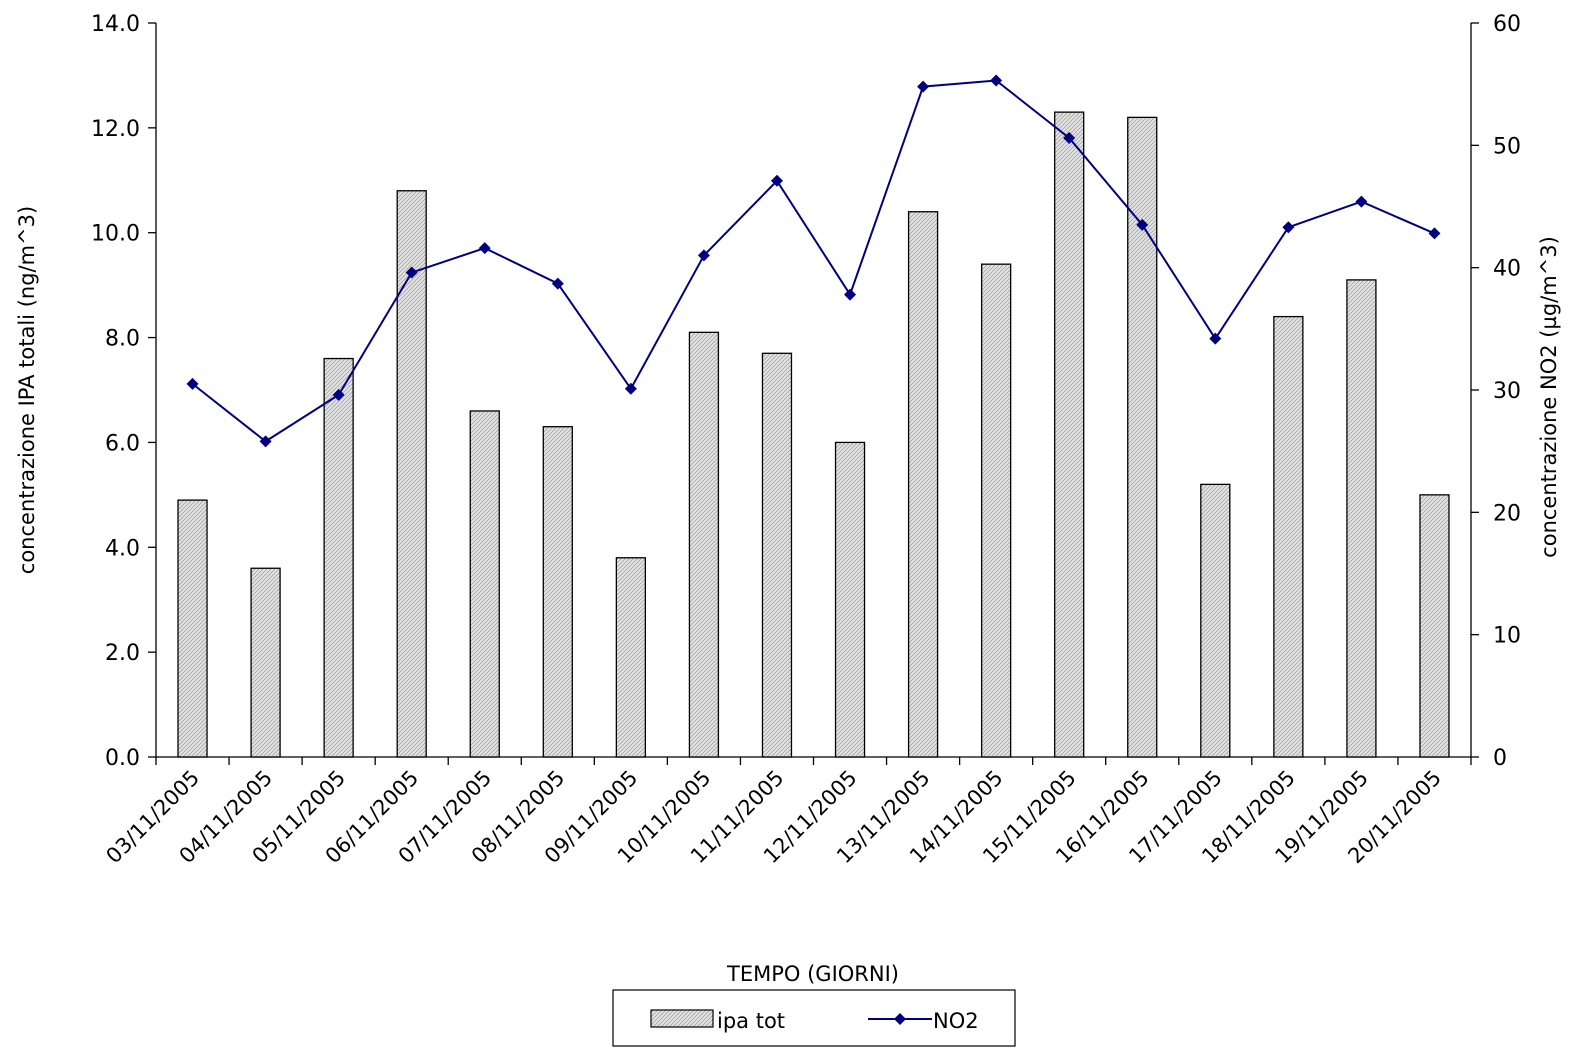 The width and height of the screenshot is (1574, 1048). I want to click on y-tick-label: 0.0, so click(122, 758).